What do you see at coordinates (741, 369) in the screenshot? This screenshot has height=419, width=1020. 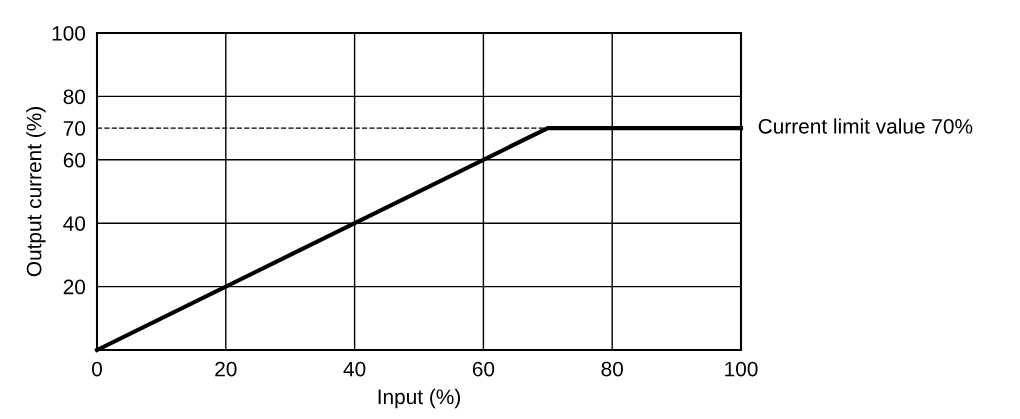 I see `x-tick-label: 100` at bounding box center [741, 369].